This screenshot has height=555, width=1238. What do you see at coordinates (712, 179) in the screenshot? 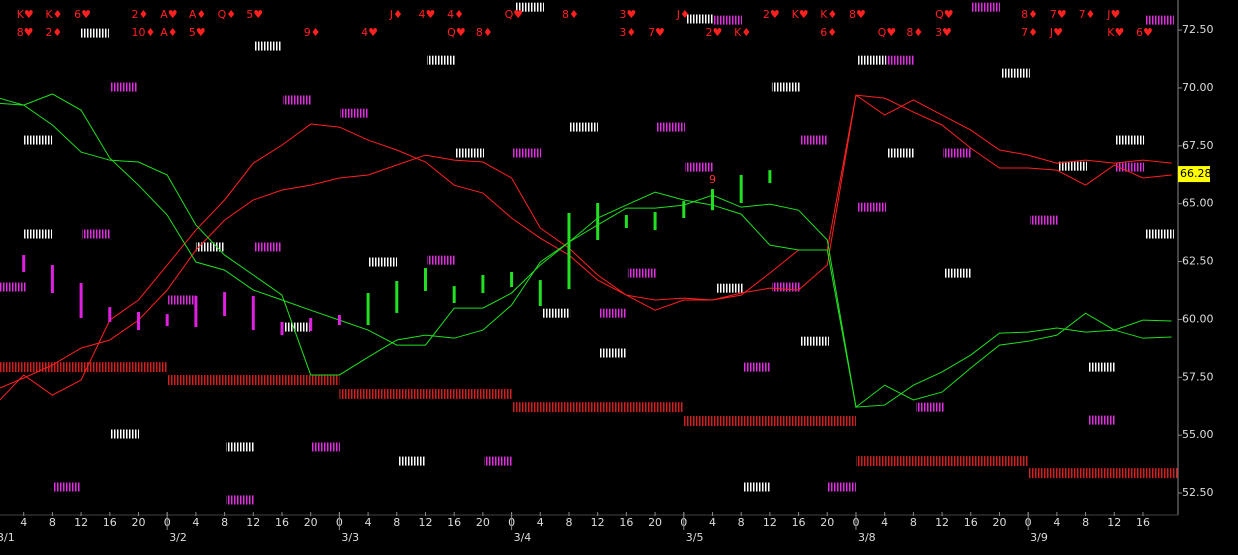
I see `bar-annotation: 9` at bounding box center [712, 179].